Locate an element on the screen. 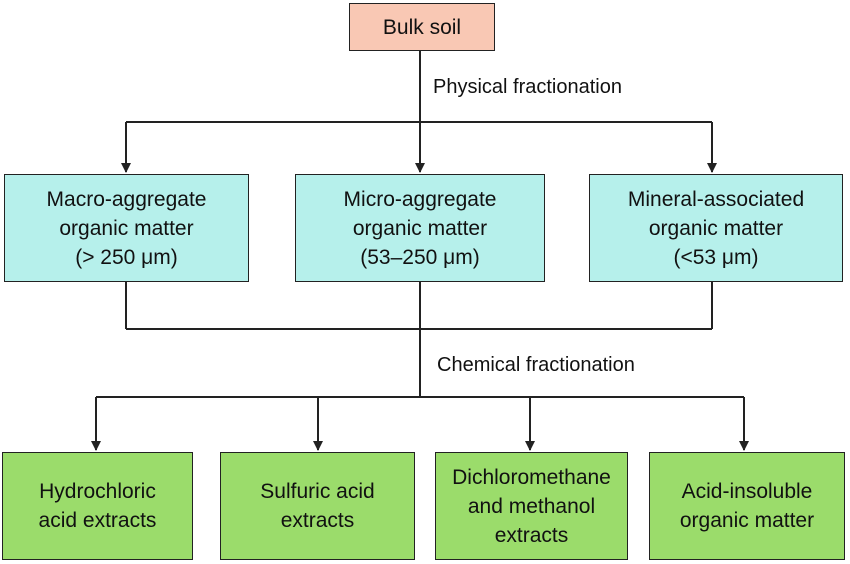 This screenshot has width=850, height=564. bulk-soil-box: Bulk soil is located at coordinates (422, 27).